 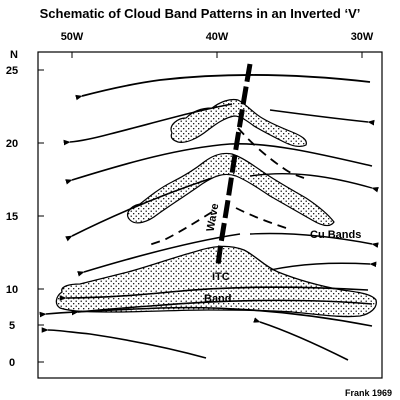 What do you see at coordinates (179, 229) in the screenshot?
I see `cu-band-dash-lower-left` at bounding box center [179, 229].